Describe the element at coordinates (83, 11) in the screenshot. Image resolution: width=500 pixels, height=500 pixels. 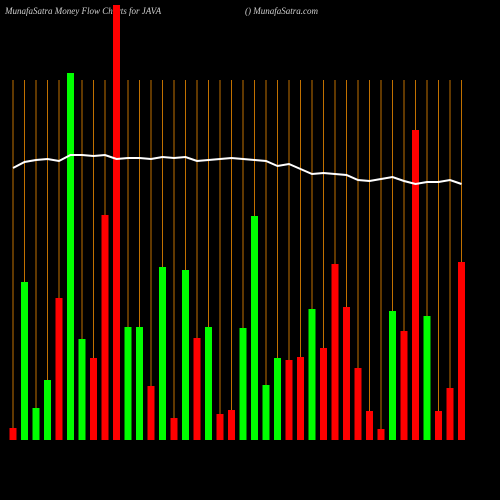
I see `chart-title: MunafaSatra Money Flow Charts for JAVA` at that location.